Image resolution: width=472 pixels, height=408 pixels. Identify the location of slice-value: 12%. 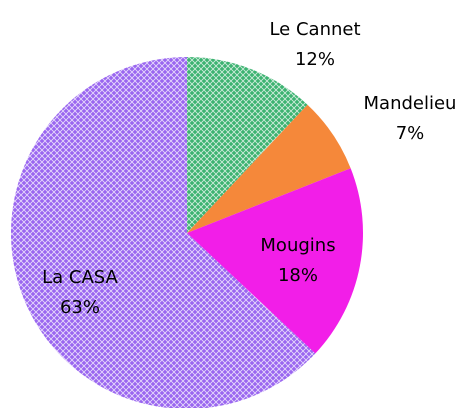
(315, 59).